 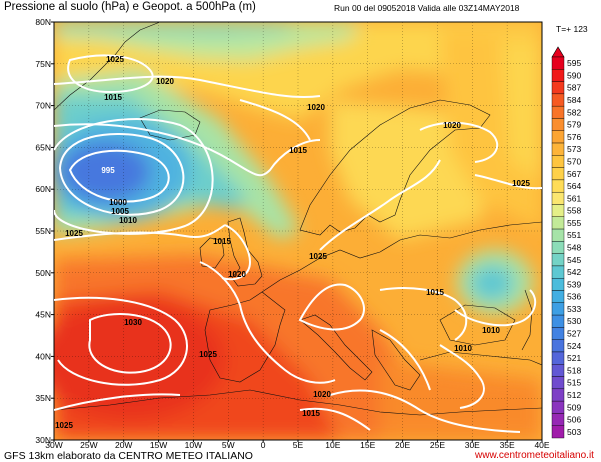 I want to click on lat-label: 40N, so click(x=43, y=356).